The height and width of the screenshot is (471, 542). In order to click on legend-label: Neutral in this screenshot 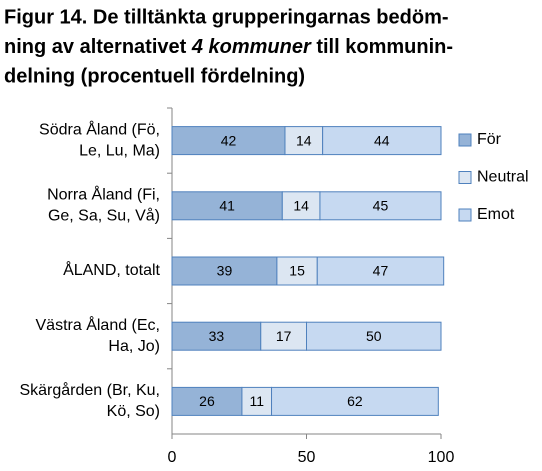, I will do `click(503, 177)`.